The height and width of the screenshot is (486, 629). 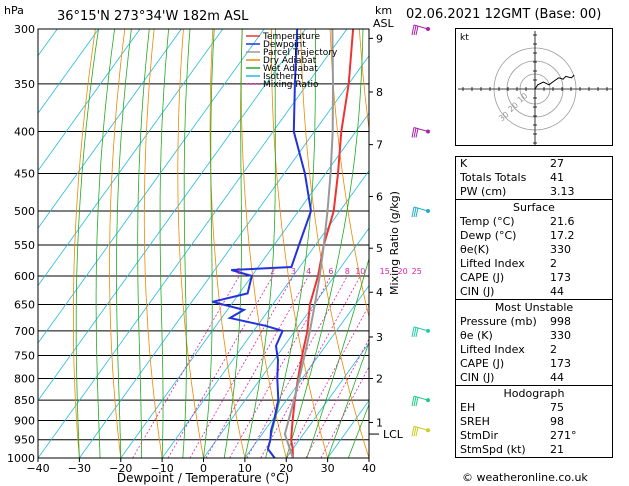 What do you see at coordinates (476, 335) in the screenshot?
I see `most-unstable-label: θe (K)` at bounding box center [476, 335].